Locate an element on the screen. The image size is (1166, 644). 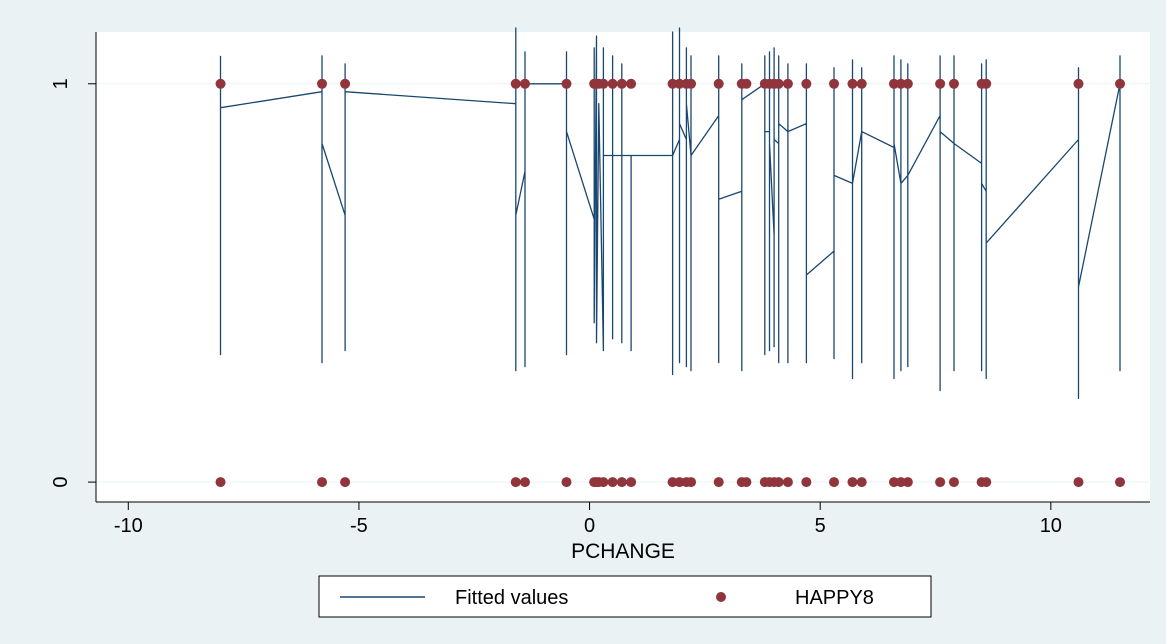
legend: Fitted values HAPPY8 is located at coordinates (625, 596).